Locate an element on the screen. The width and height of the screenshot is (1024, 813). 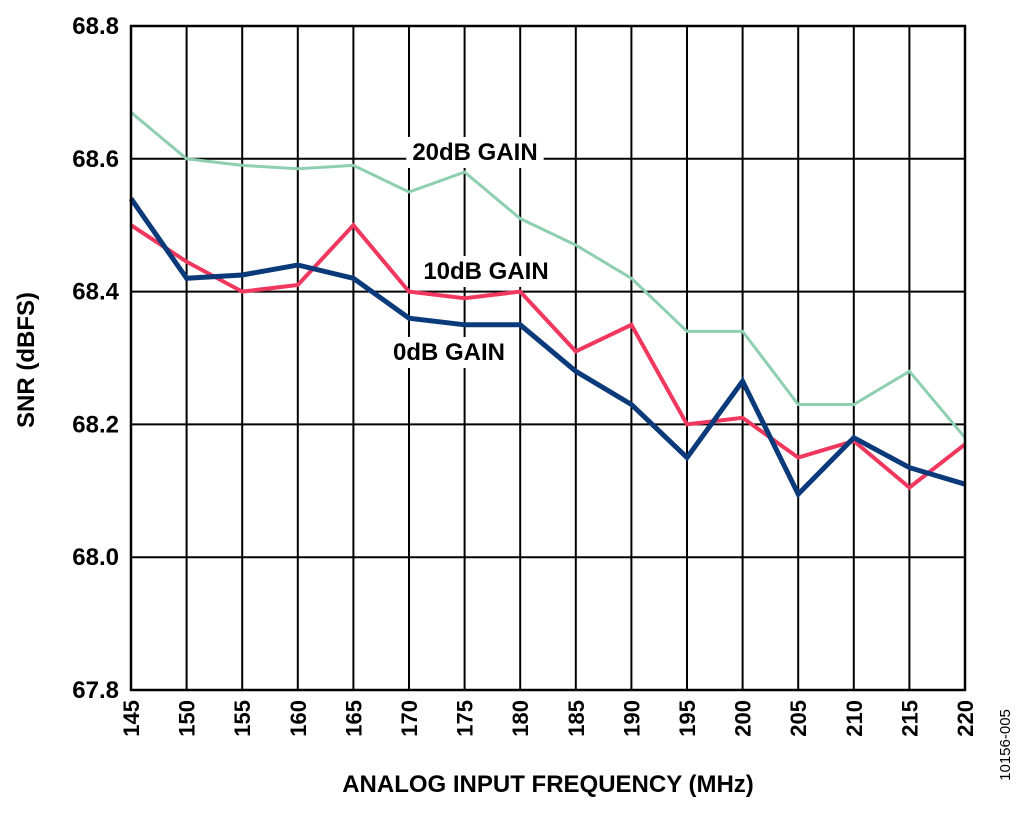
y-tick-label: 68.2 is located at coordinates (95, 424).